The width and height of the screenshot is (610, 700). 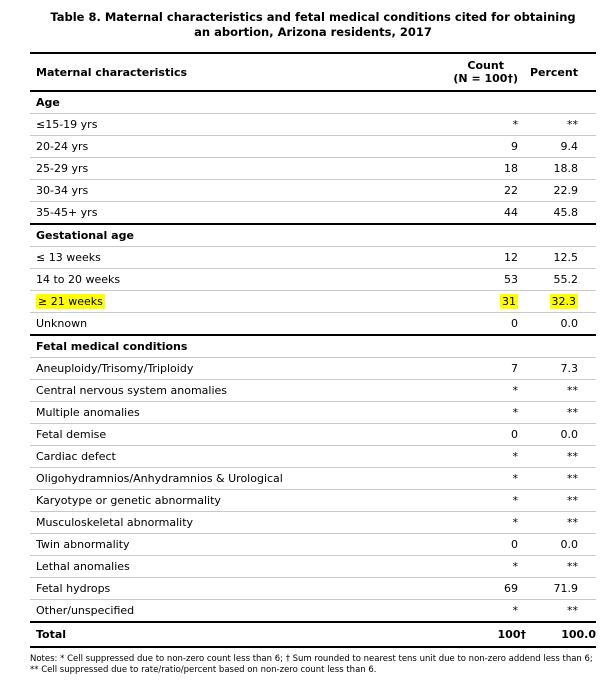 I want to click on table-row: 14 to 20 weeks 53 55.2, so click(x=313, y=279).